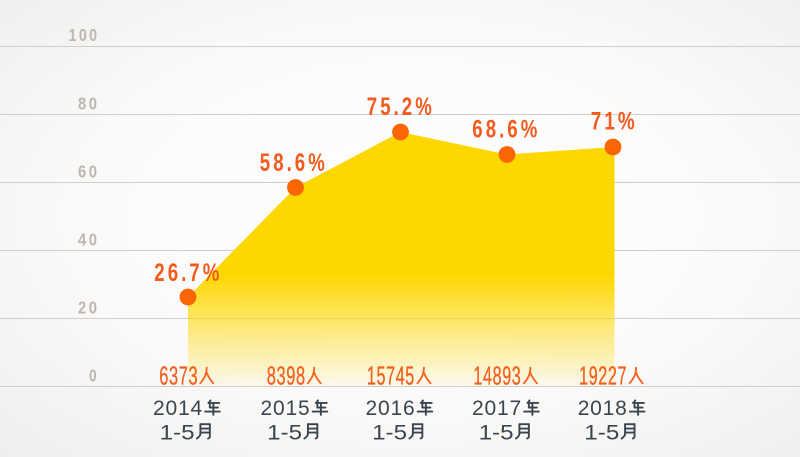 The height and width of the screenshot is (457, 800). I want to click on svg-text: 6373, so click(178, 376).